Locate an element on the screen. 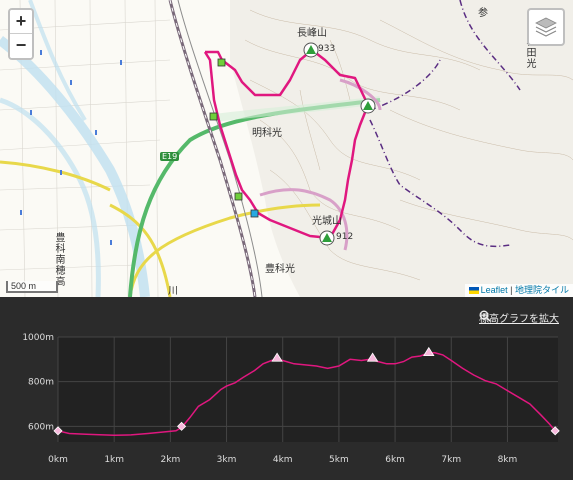 The height and width of the screenshot is (480, 573). map-label-koushinzan: 光城山 is located at coordinates (327, 221).